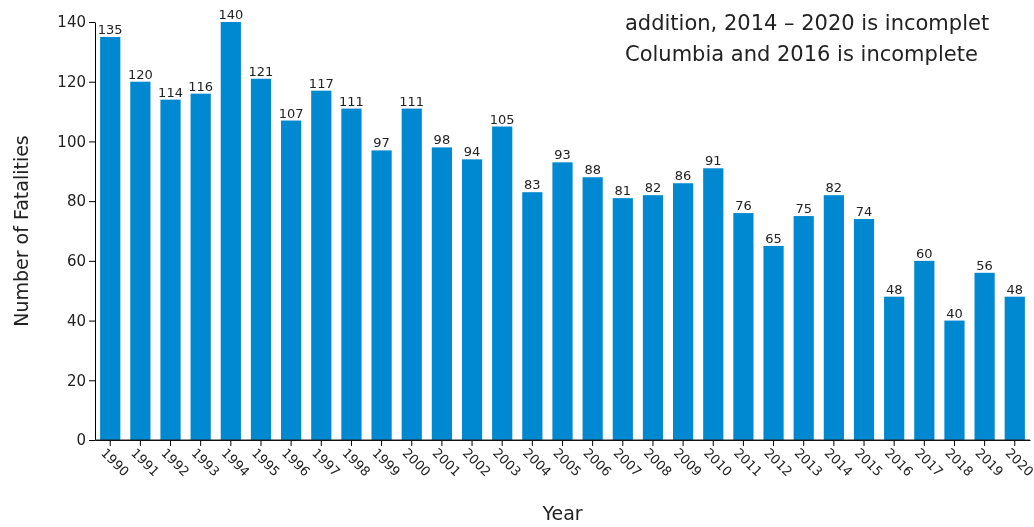  I want to click on data-label: 60, so click(924, 253).